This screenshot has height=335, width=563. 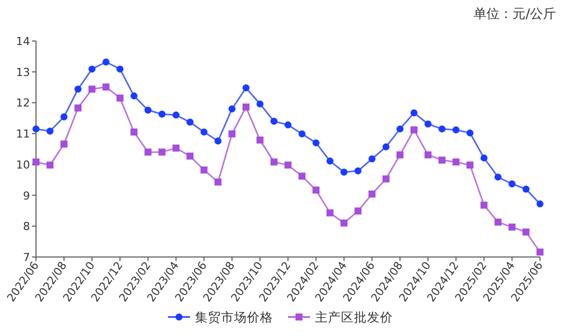 What do you see at coordinates (26, 227) in the screenshot?
I see `y-tick-label: 8` at bounding box center [26, 227].